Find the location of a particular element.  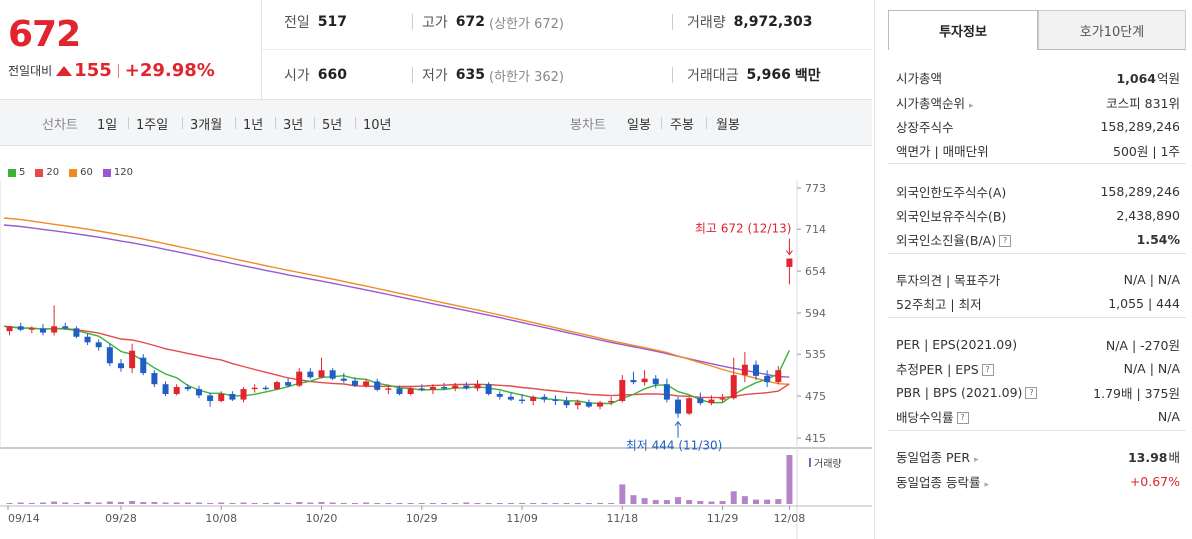

info-value: 1,064억원 is located at coordinates (1148, 78).